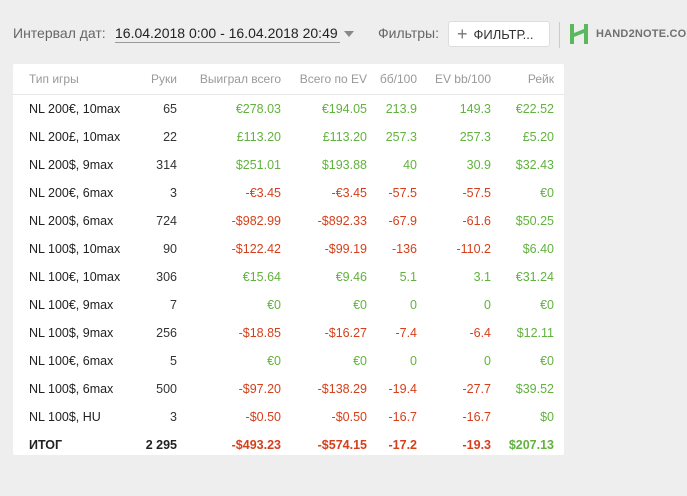 The width and height of the screenshot is (687, 496). Describe the element at coordinates (288, 304) in the screenshot. I see `table-row: NL 100€, 9max 7 €0 €0 0 0 €0` at that location.